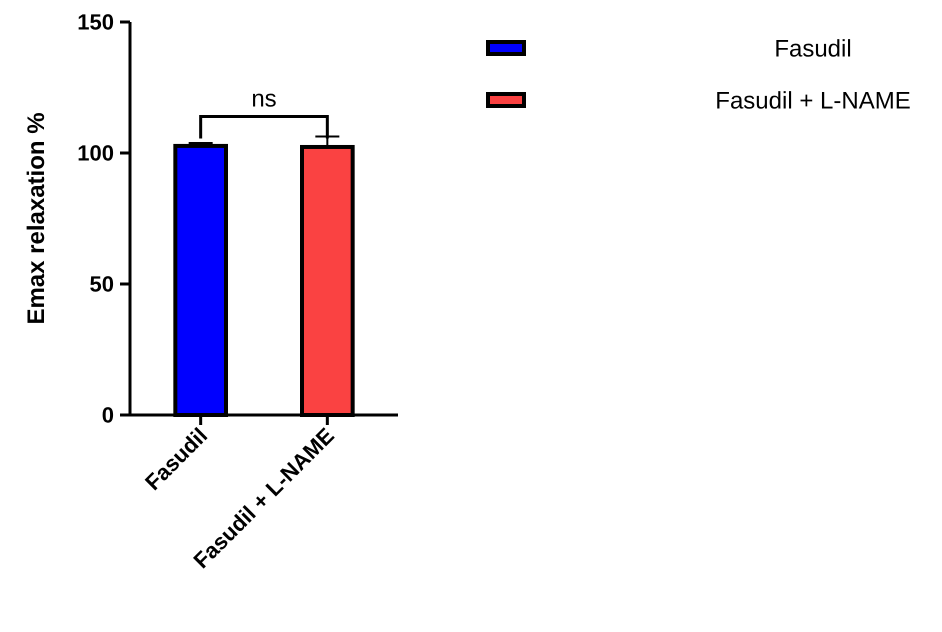 This screenshot has width=942, height=632. What do you see at coordinates (108, 415) in the screenshot?
I see `y-tick-label: 0` at bounding box center [108, 415].